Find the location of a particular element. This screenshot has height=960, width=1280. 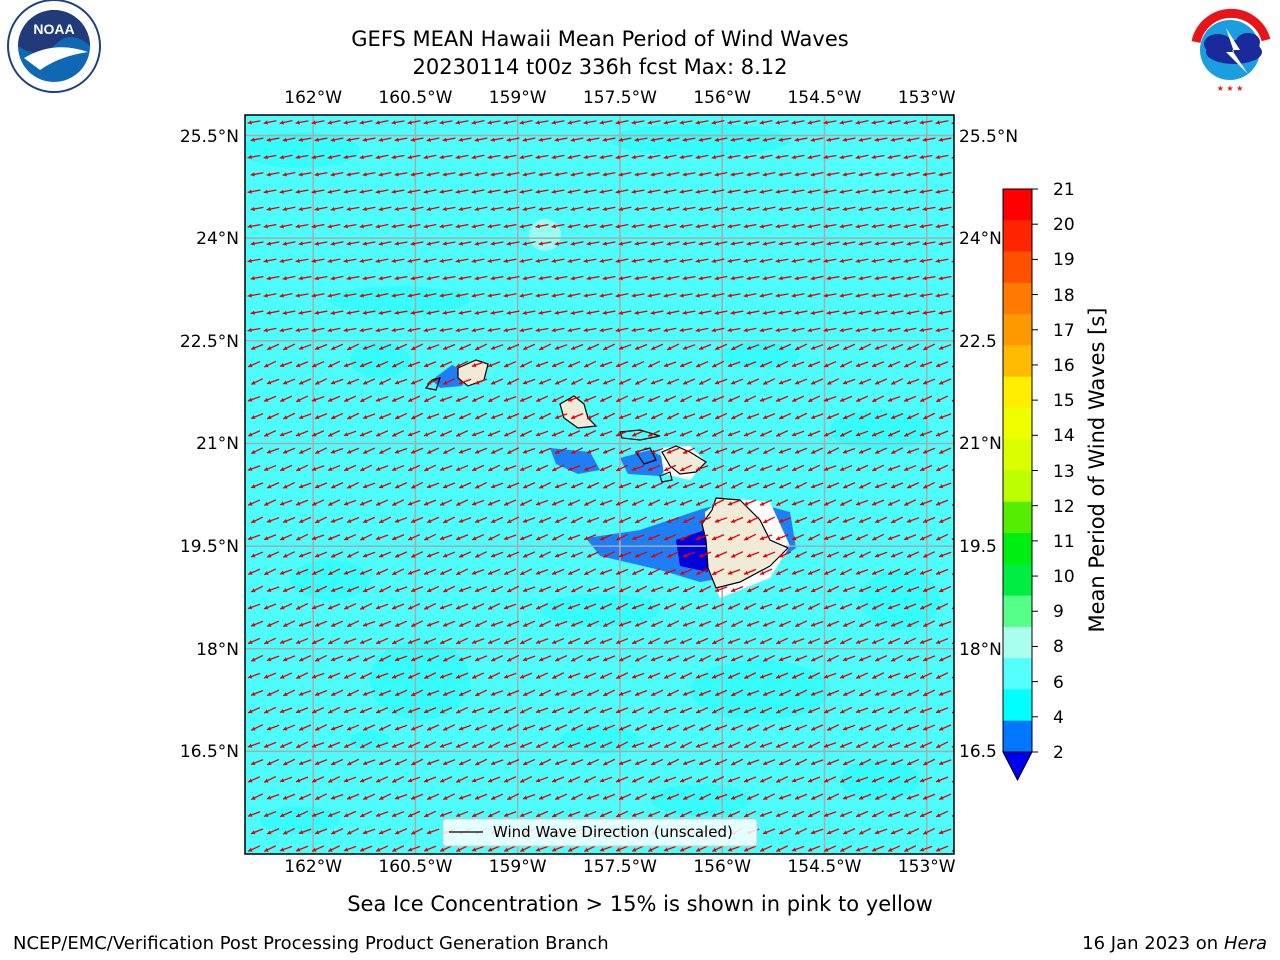

map-legend: Wind Wave Direction (unscaled) is located at coordinates (600, 832).